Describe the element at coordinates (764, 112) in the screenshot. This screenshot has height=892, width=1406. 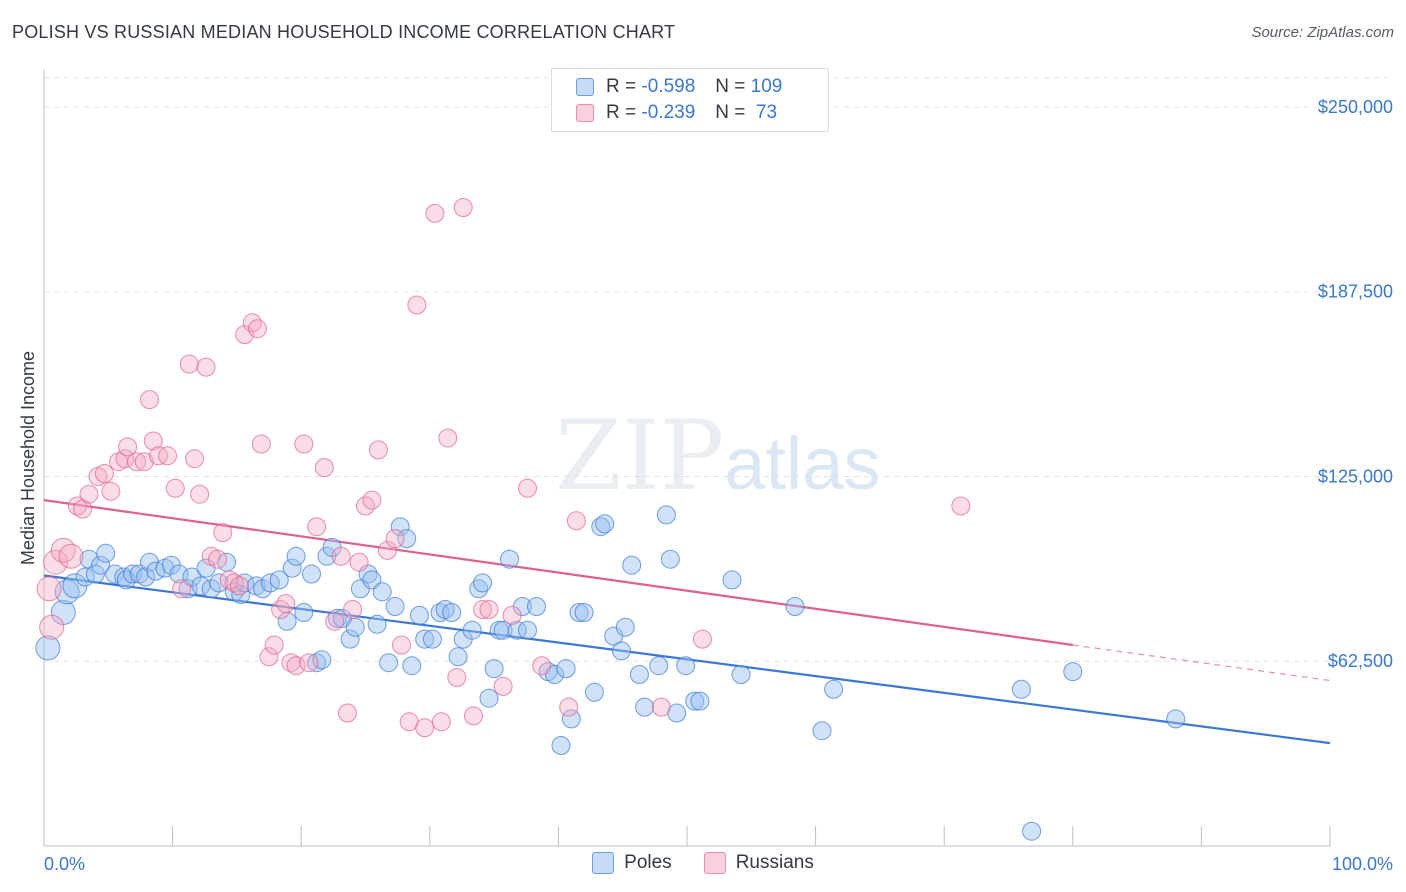
I see `legend-n-value: 73` at that location.